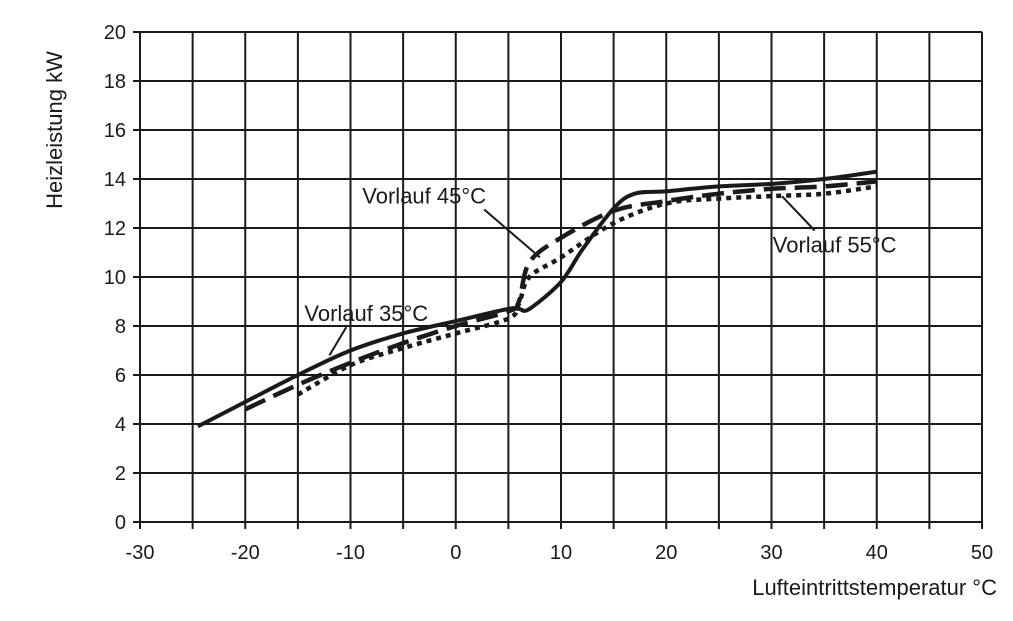 This screenshot has width=1013, height=621. Describe the element at coordinates (982, 553) in the screenshot. I see `x-tick-label: 50` at that location.